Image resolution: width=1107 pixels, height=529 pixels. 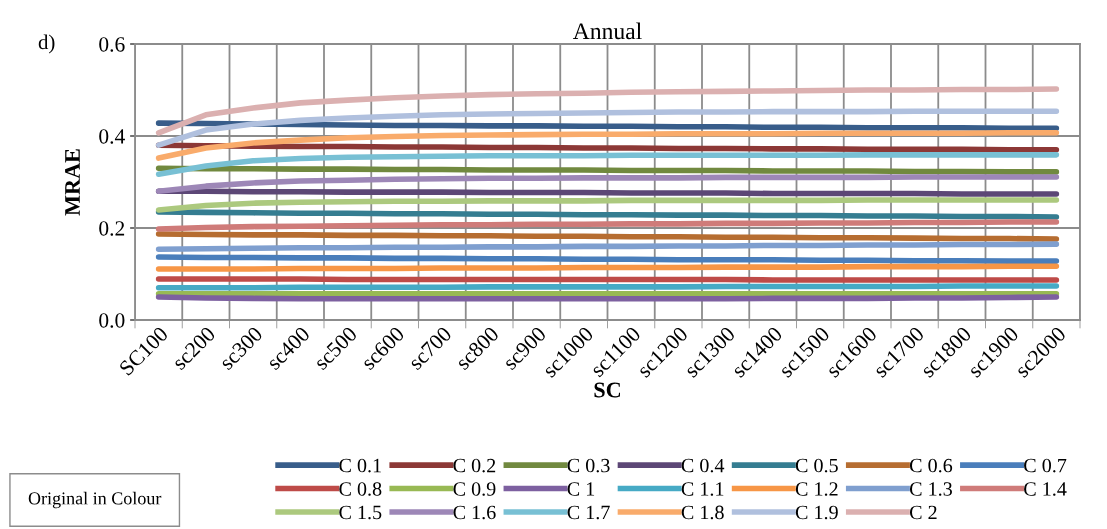 What do you see at coordinates (474, 512) in the screenshot?
I see `legend-label: C 1.6` at bounding box center [474, 512].